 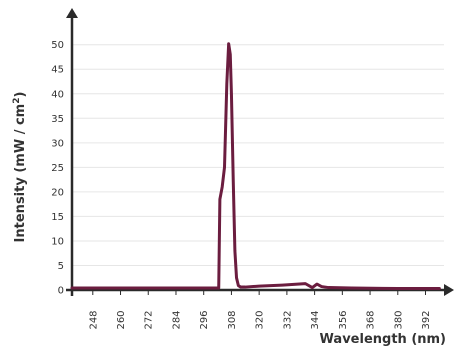 What do you see at coordinates (72, 13) in the screenshot?
I see `y-axis-arrow` at bounding box center [72, 13].